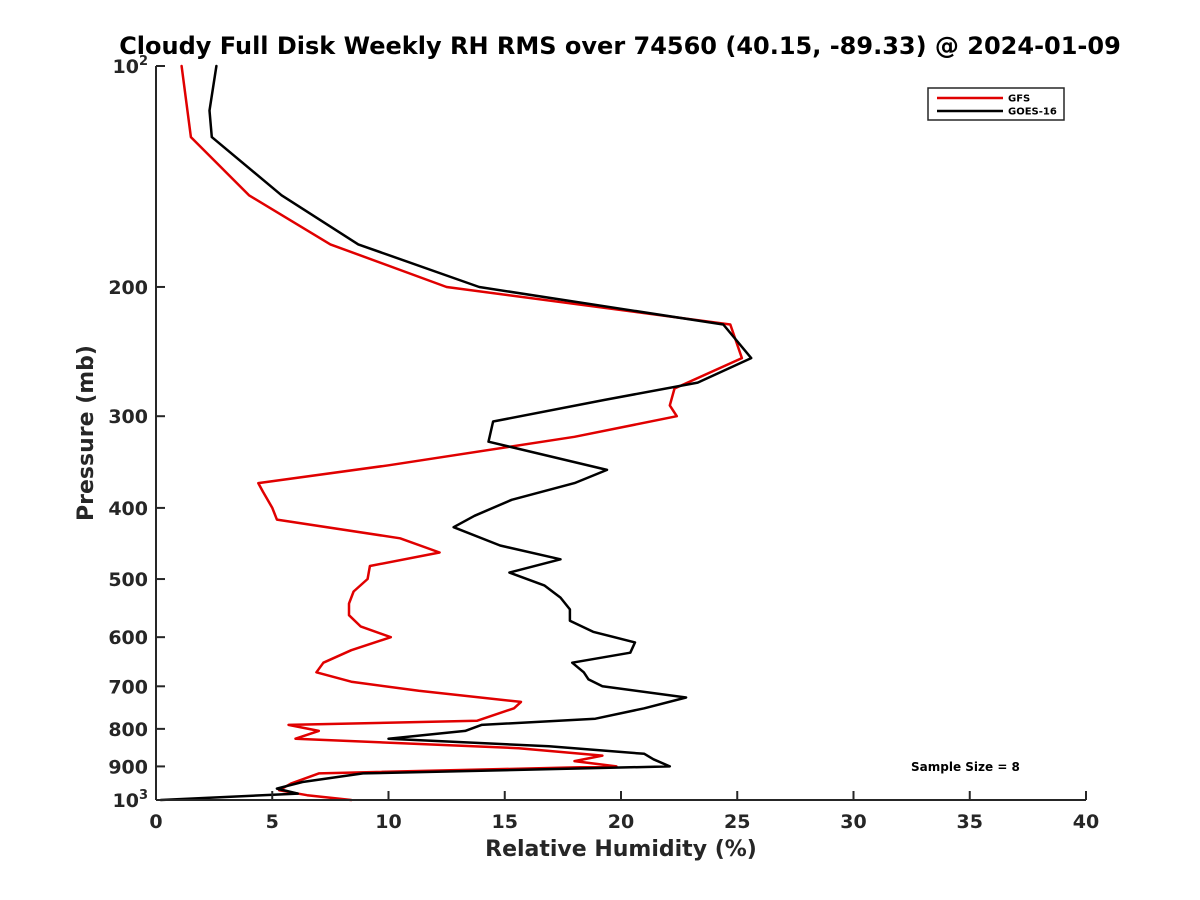 The width and height of the screenshot is (1200, 900). What do you see at coordinates (621, 822) in the screenshot?
I see `x-tick-label: 20` at bounding box center [621, 822].